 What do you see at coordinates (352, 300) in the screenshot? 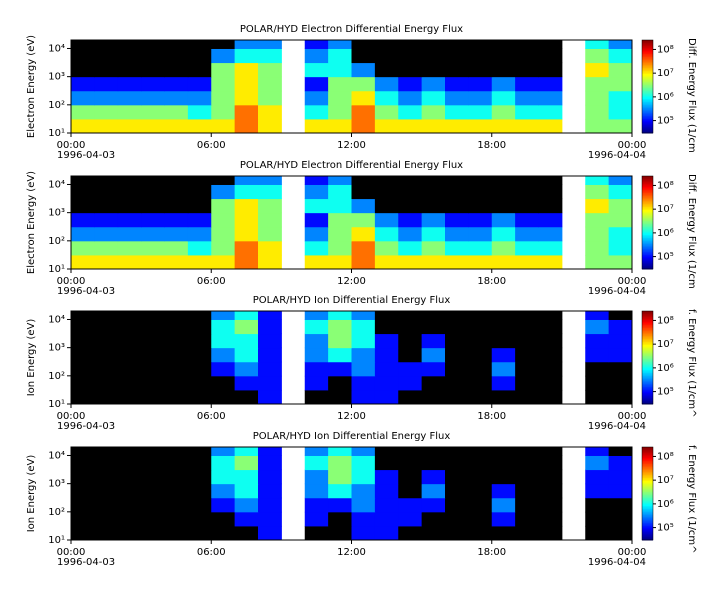
I see `panel-title: POLAR/HYD Ion Differential Energy Flux` at bounding box center [352, 300].